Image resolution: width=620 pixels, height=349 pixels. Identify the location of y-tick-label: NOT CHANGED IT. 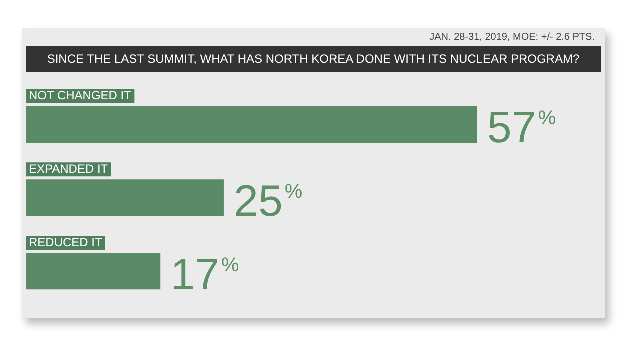
(80, 95).